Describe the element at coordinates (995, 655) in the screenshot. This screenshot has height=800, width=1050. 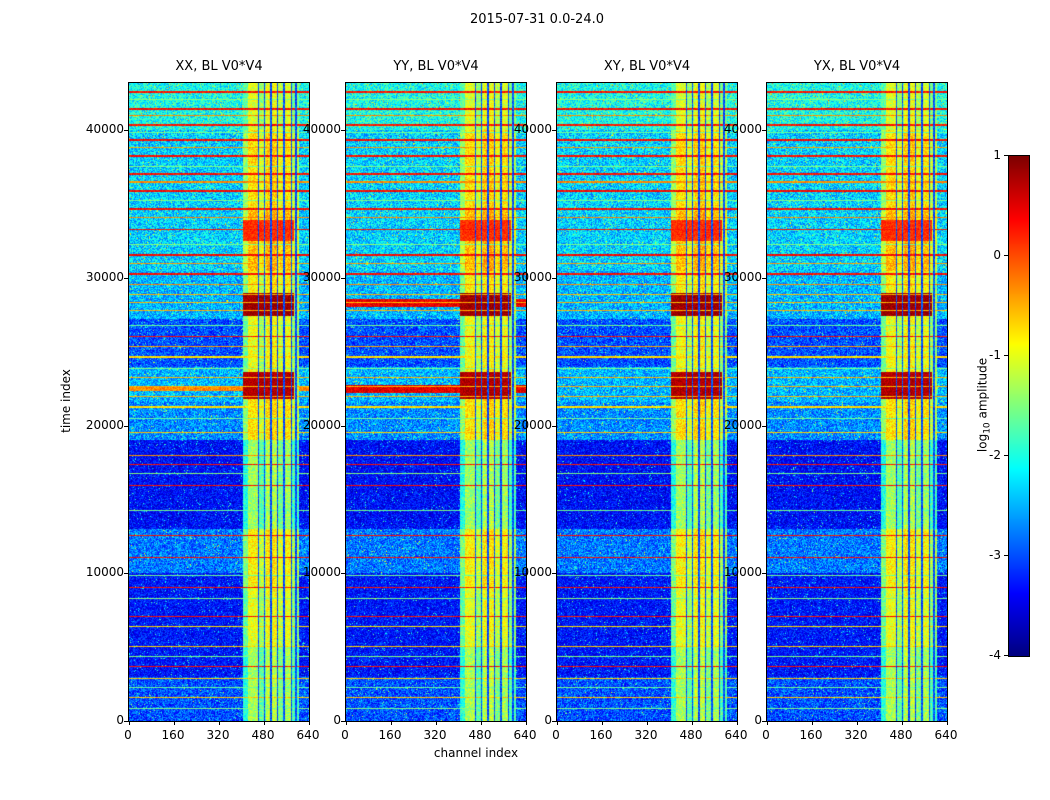
I see `colorbar-tick-label: -4` at that location.